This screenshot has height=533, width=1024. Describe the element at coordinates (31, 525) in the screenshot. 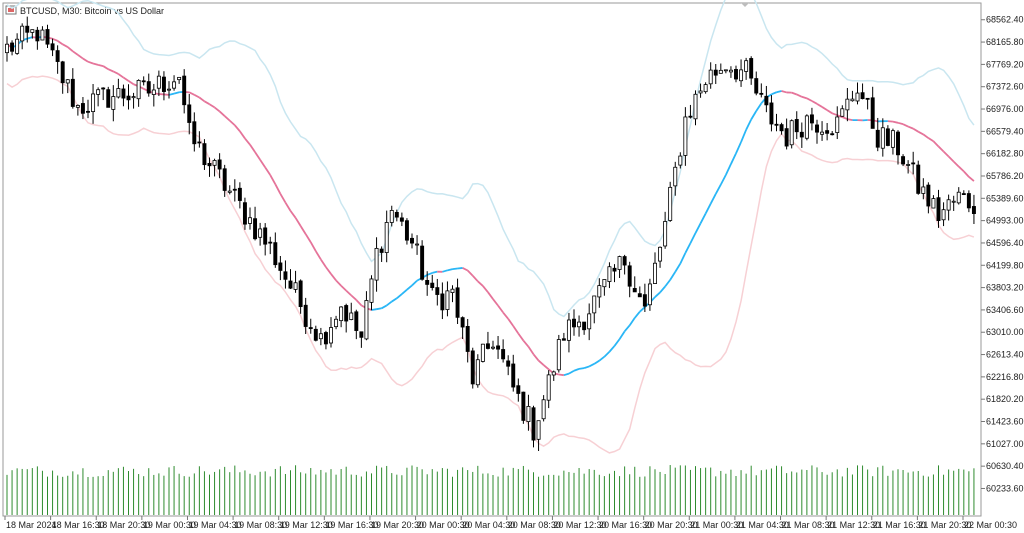

I see `time-tick-label: 18 Mar 2024` at that location.